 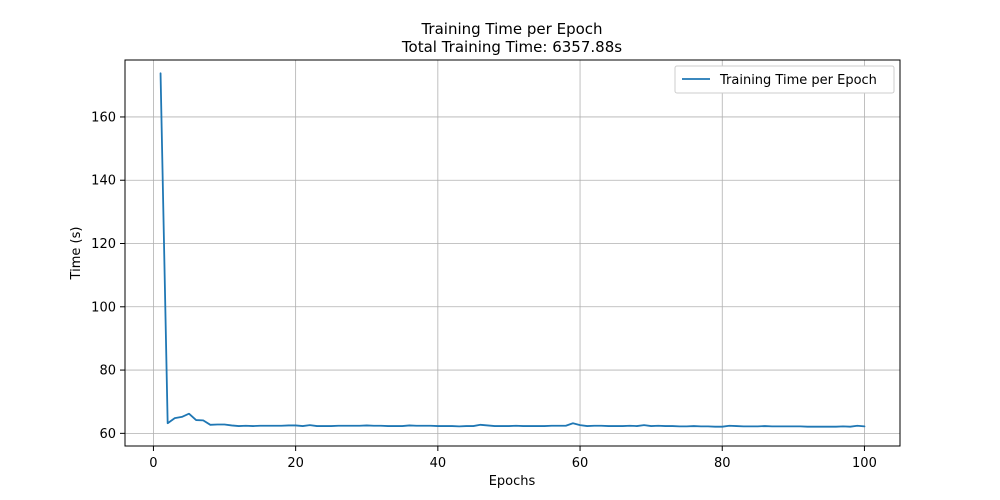 I want to click on y-tick-label: 100, so click(x=103, y=307).